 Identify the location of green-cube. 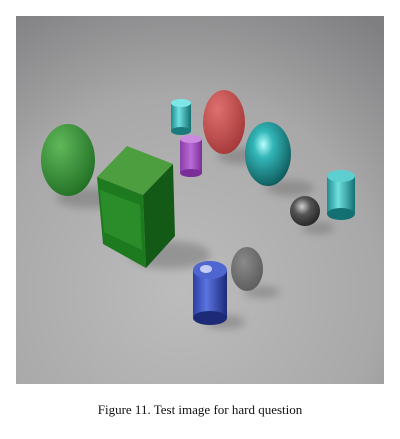
(136, 207).